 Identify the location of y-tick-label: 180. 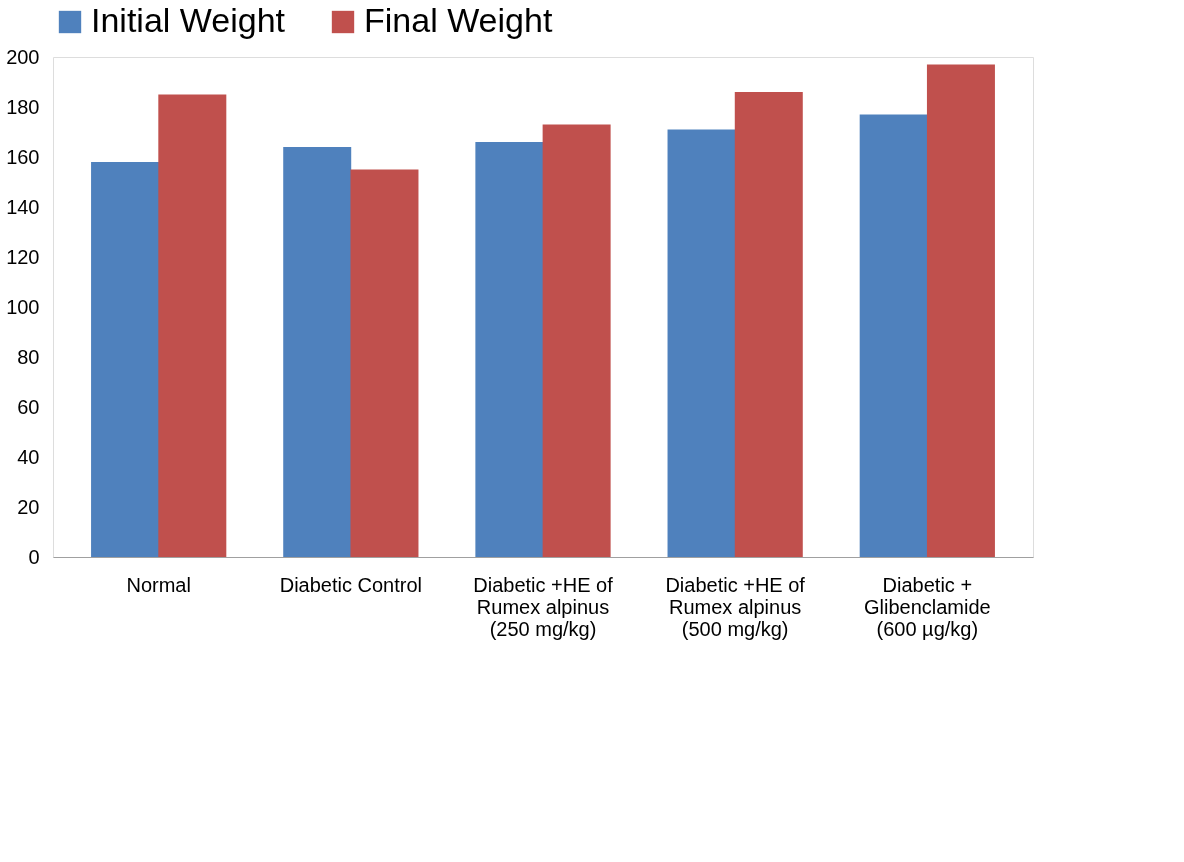
(23, 106).